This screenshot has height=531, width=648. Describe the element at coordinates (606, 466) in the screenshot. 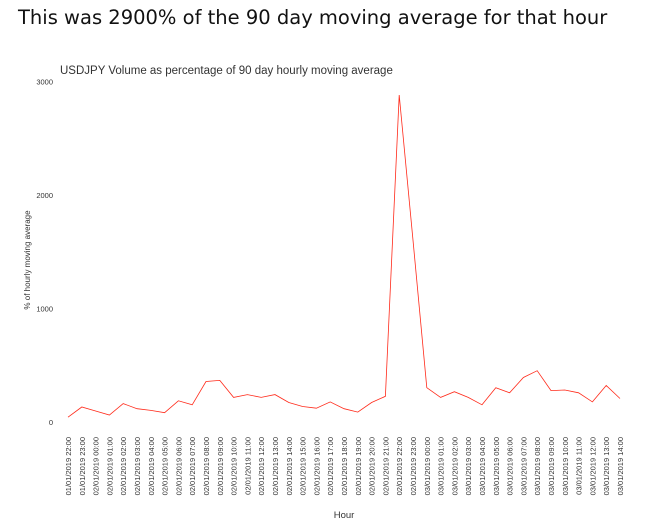

I see `x-tick-label: 03/01/2019 13:00` at that location.